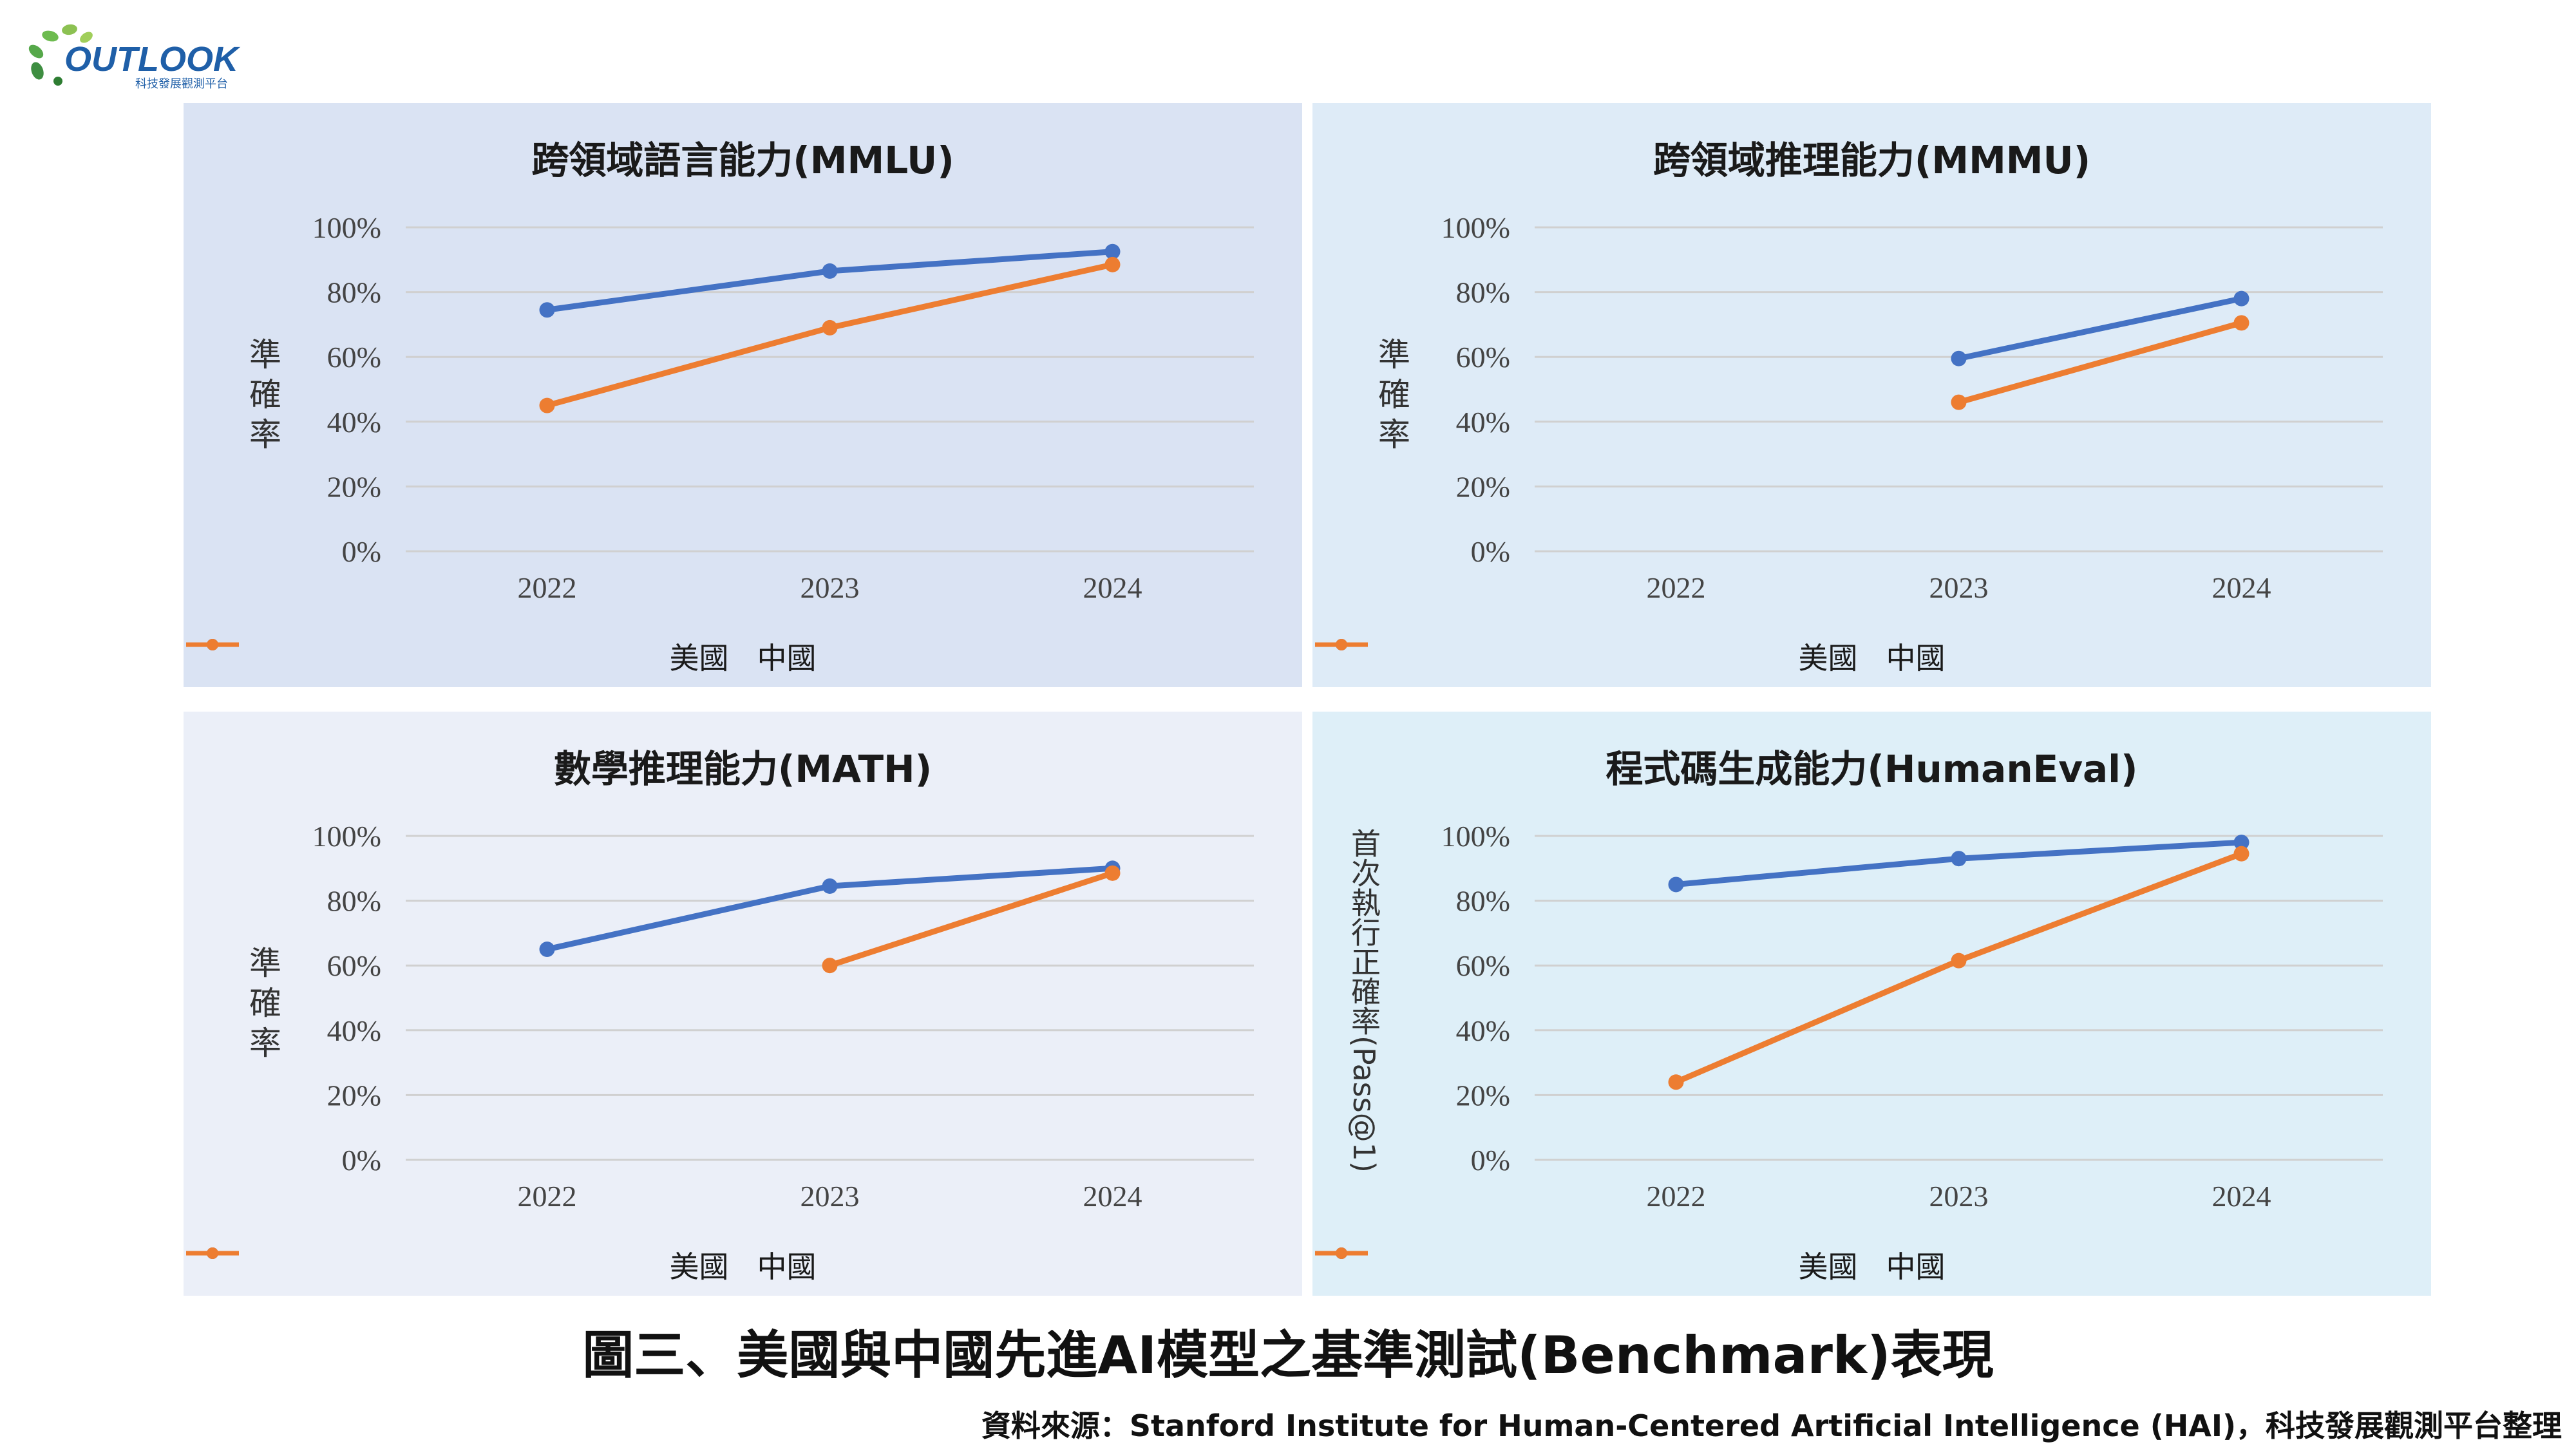 The height and width of the screenshot is (1449, 2576). I want to click on figure-caption: 圖三、美國與中國先進AI模型之基準測試(Benchmark)表現, so click(1288, 1355).